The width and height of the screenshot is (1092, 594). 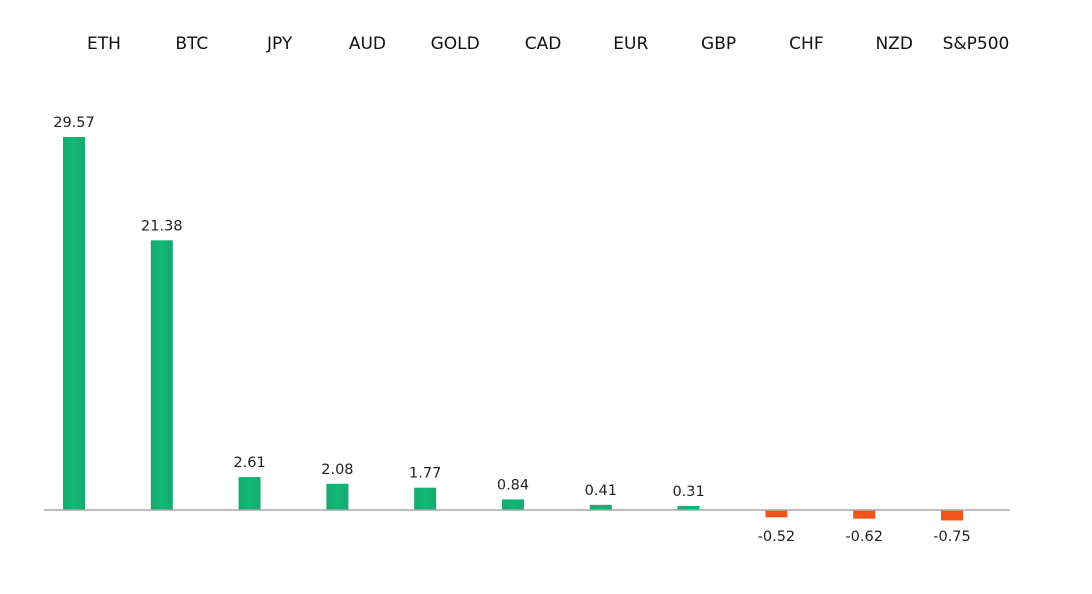 What do you see at coordinates (337, 470) in the screenshot?
I see `value-label: 2.08` at bounding box center [337, 470].